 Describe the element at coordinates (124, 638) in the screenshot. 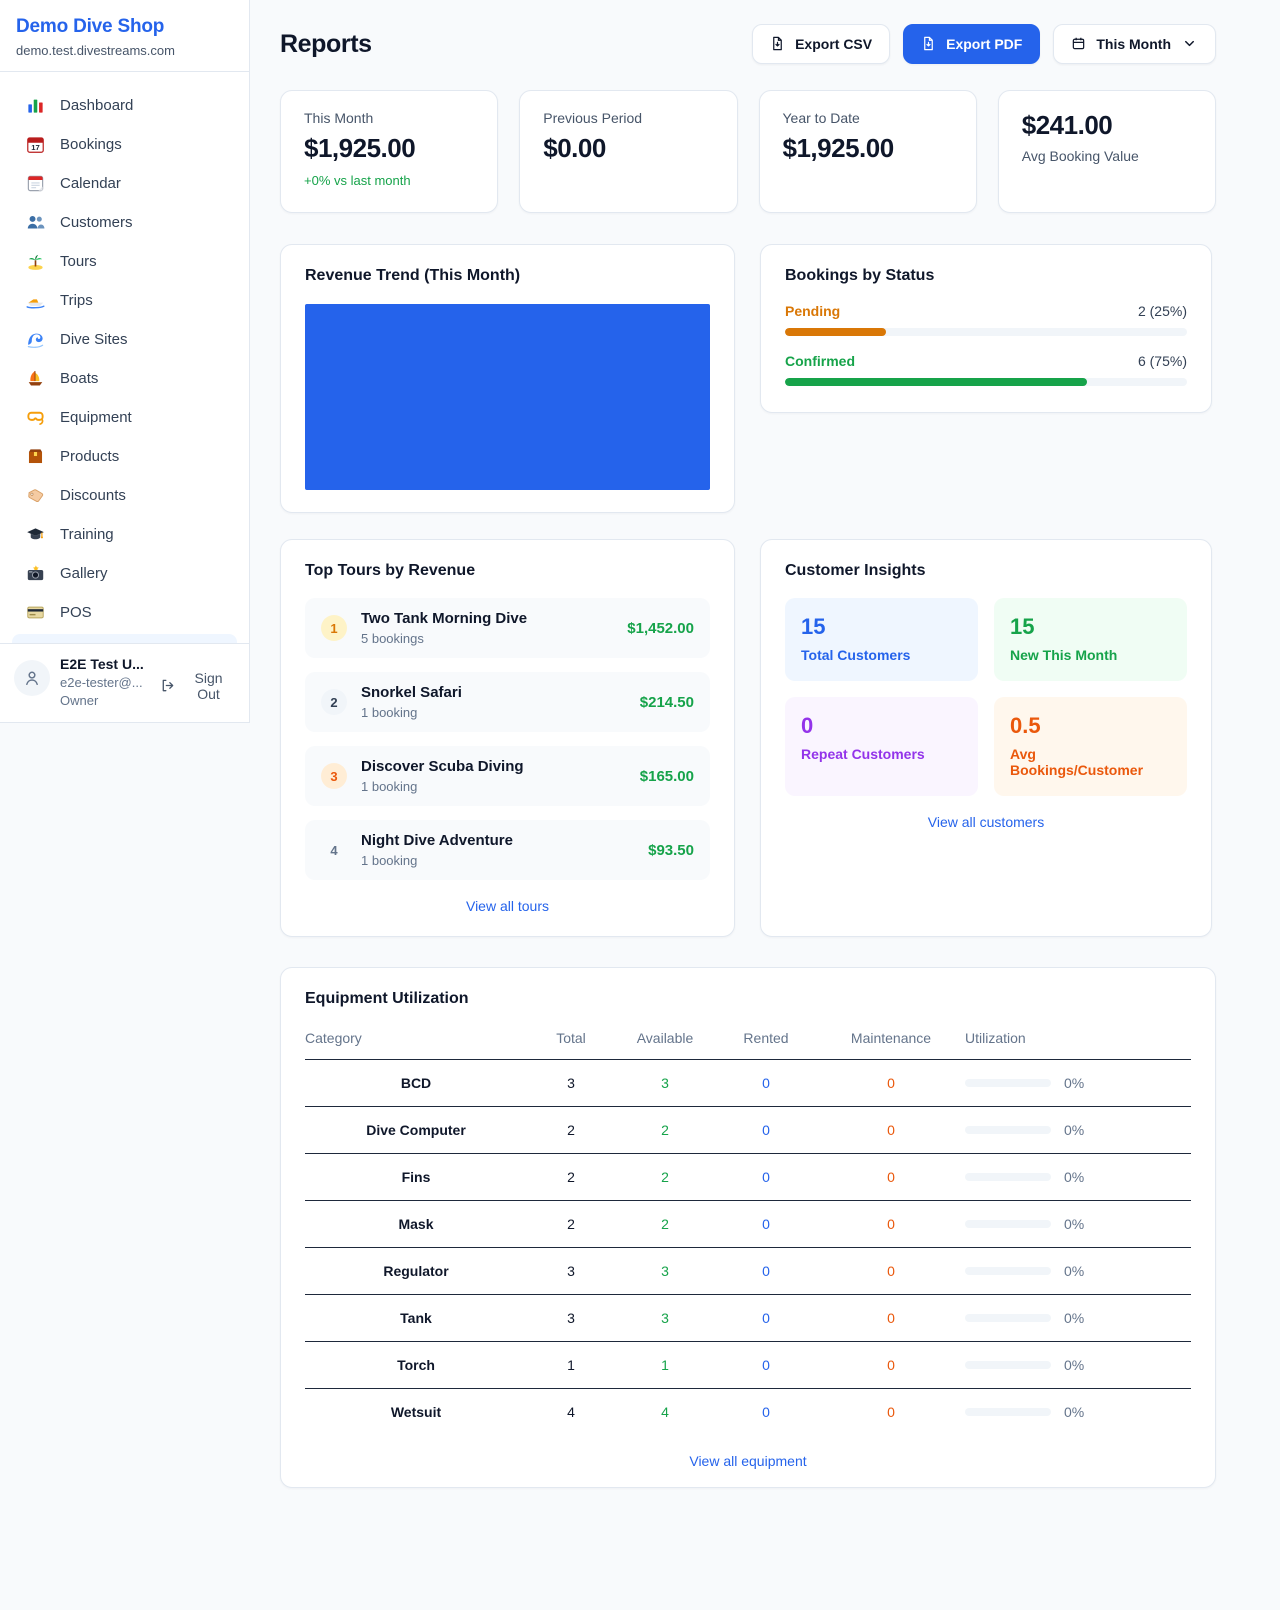

I see `sidebar-item-reports-partial` at that location.